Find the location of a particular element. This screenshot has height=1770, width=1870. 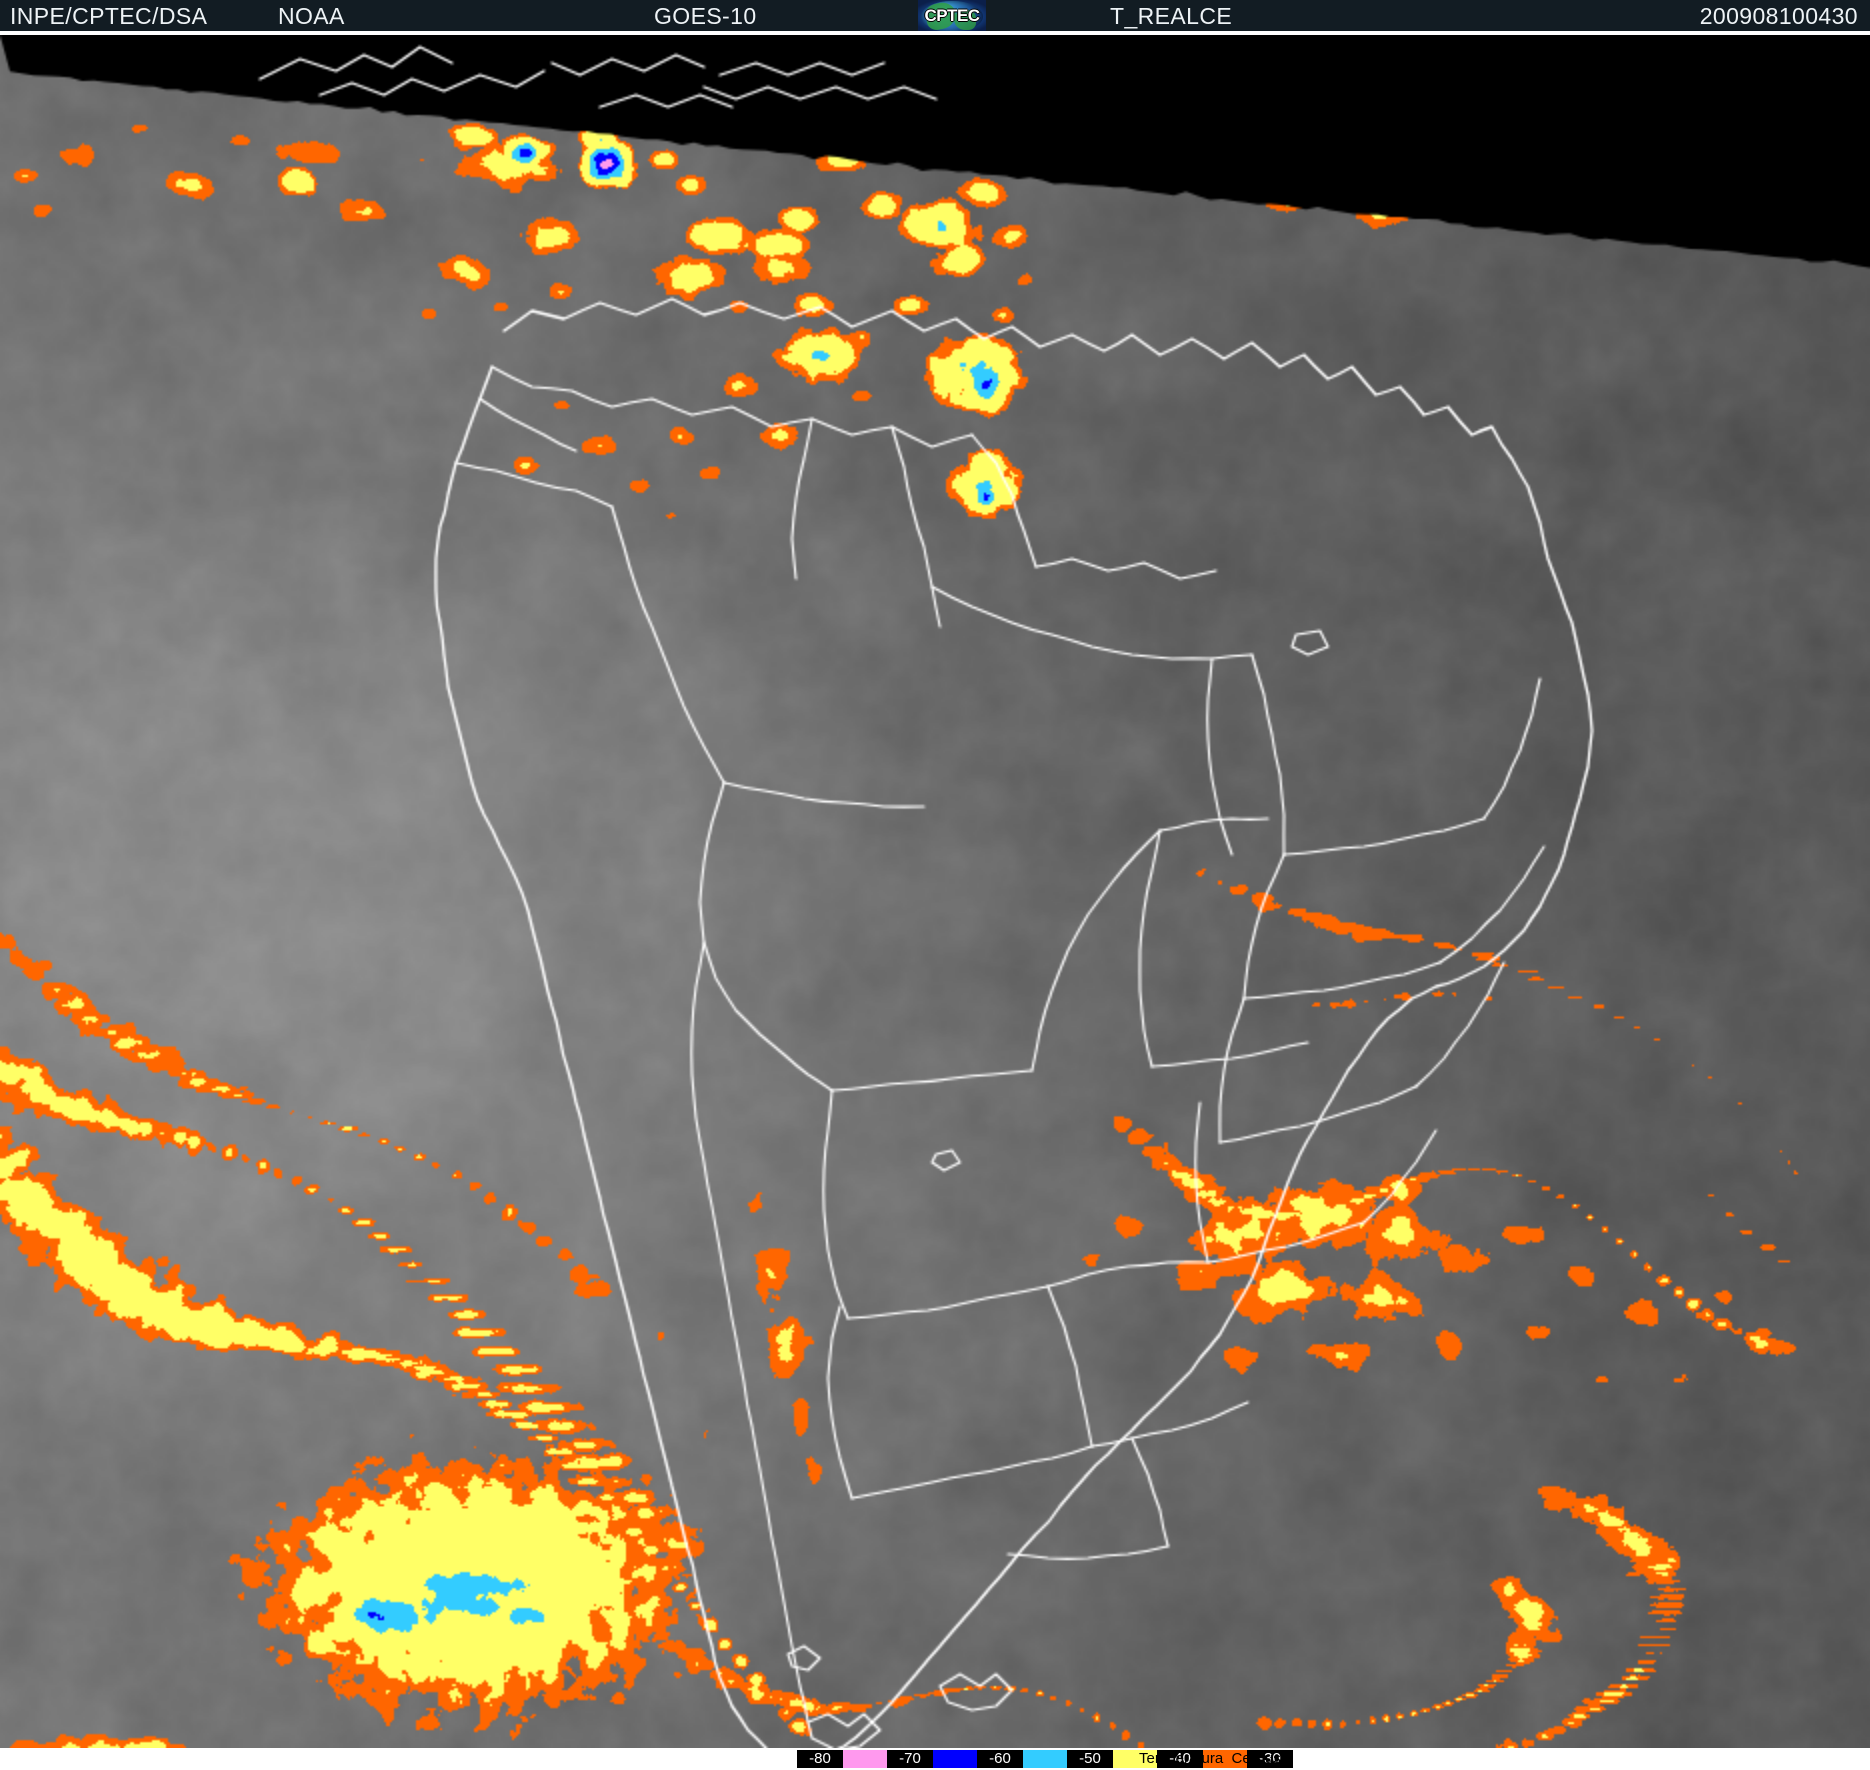

legend-tick-minus80: -80 is located at coordinates (820, 1759).